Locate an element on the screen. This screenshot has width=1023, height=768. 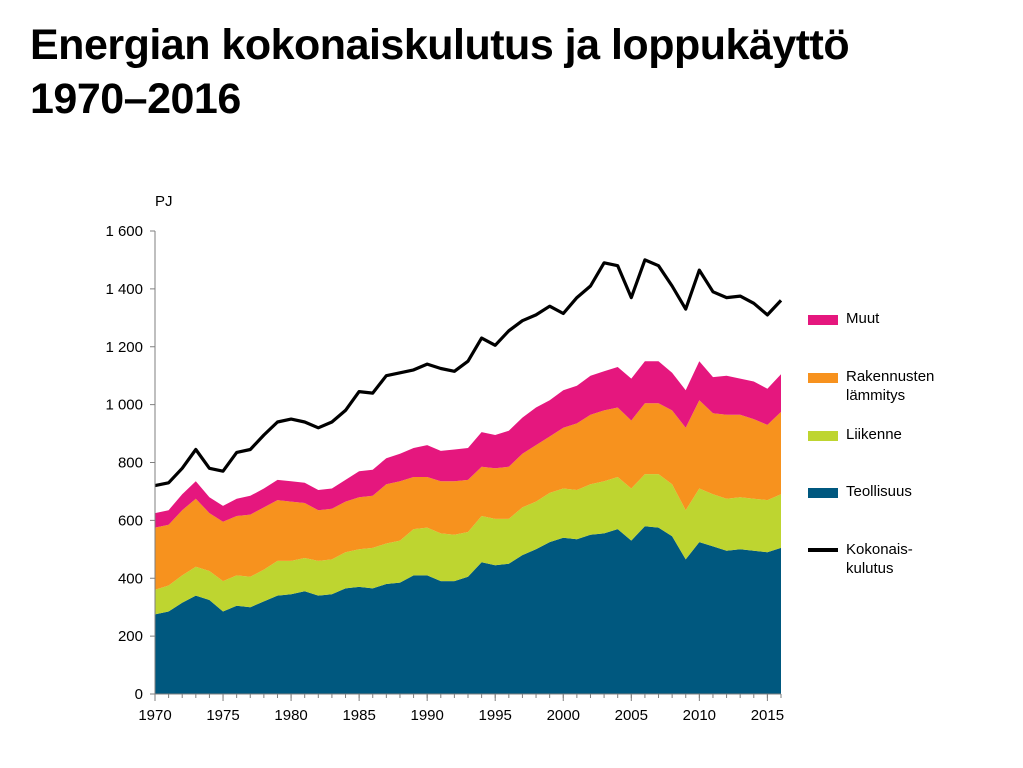
y-tick-label: 800 is located at coordinates (130, 463).